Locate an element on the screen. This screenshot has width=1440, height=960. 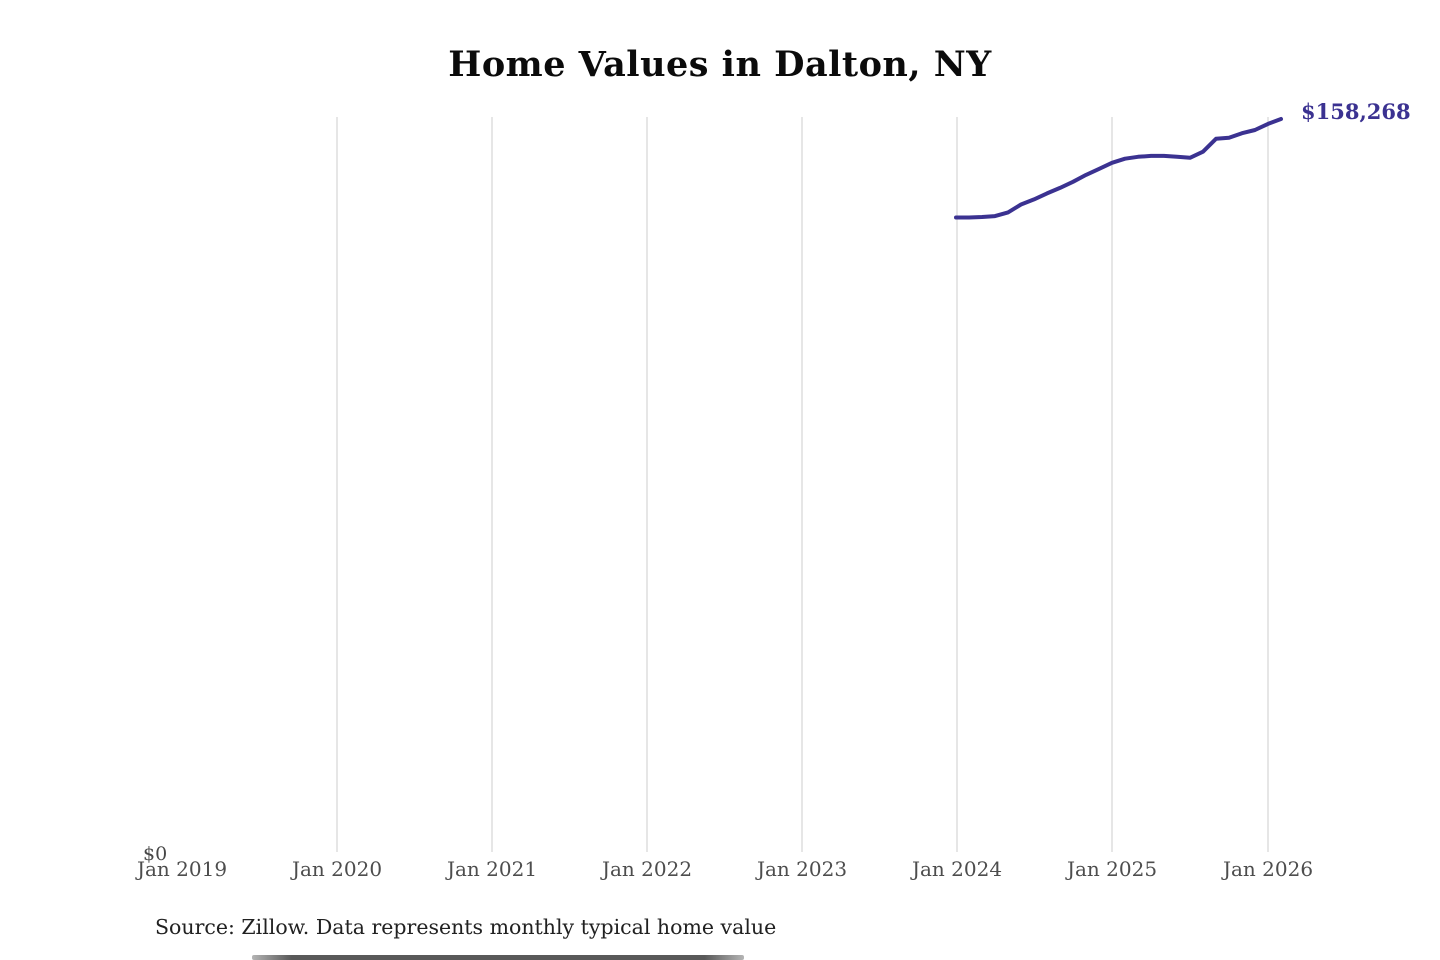
x-tick-jan-2026: Jan 2026 is located at coordinates (1268, 869).